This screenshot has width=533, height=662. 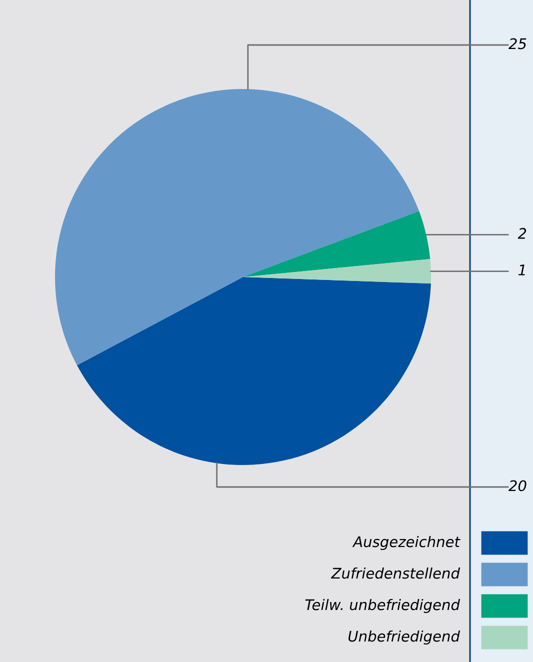 I want to click on data-label: 2, so click(x=522, y=233).